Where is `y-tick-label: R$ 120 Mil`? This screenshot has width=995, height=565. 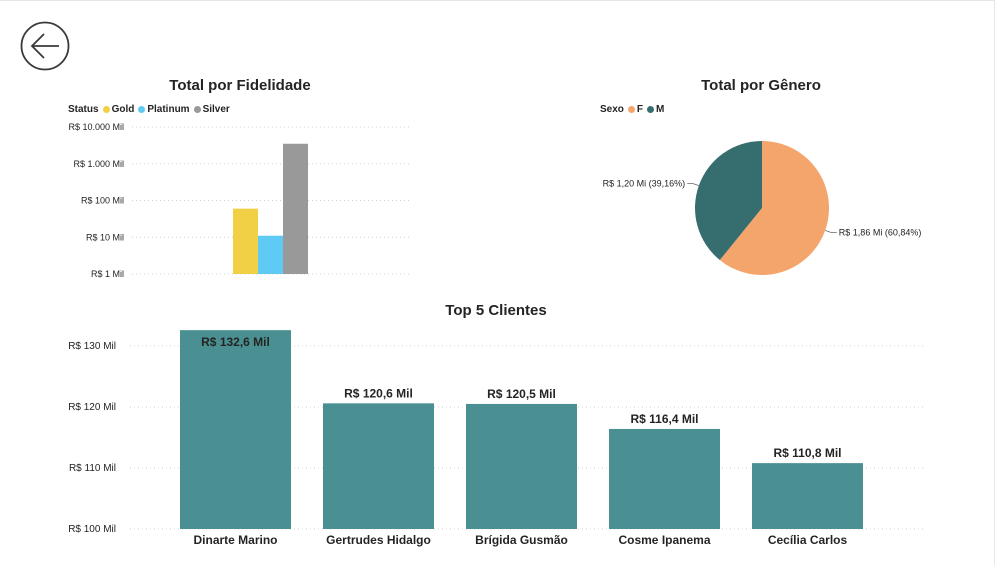 y-tick-label: R$ 120 Mil is located at coordinates (92, 407).